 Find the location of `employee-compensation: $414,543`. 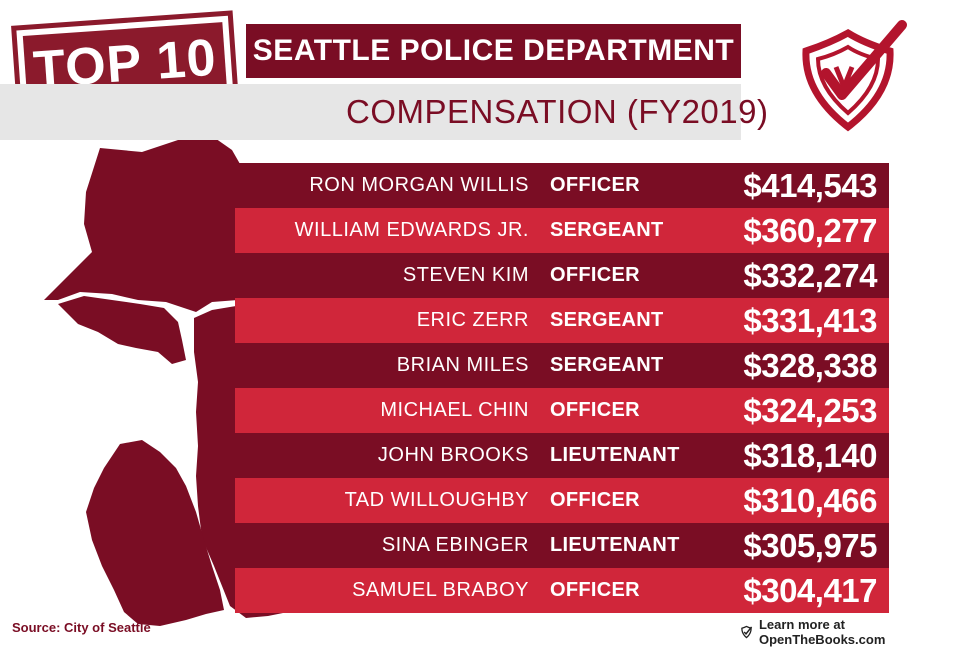

employee-compensation: $414,543 is located at coordinates (810, 185).